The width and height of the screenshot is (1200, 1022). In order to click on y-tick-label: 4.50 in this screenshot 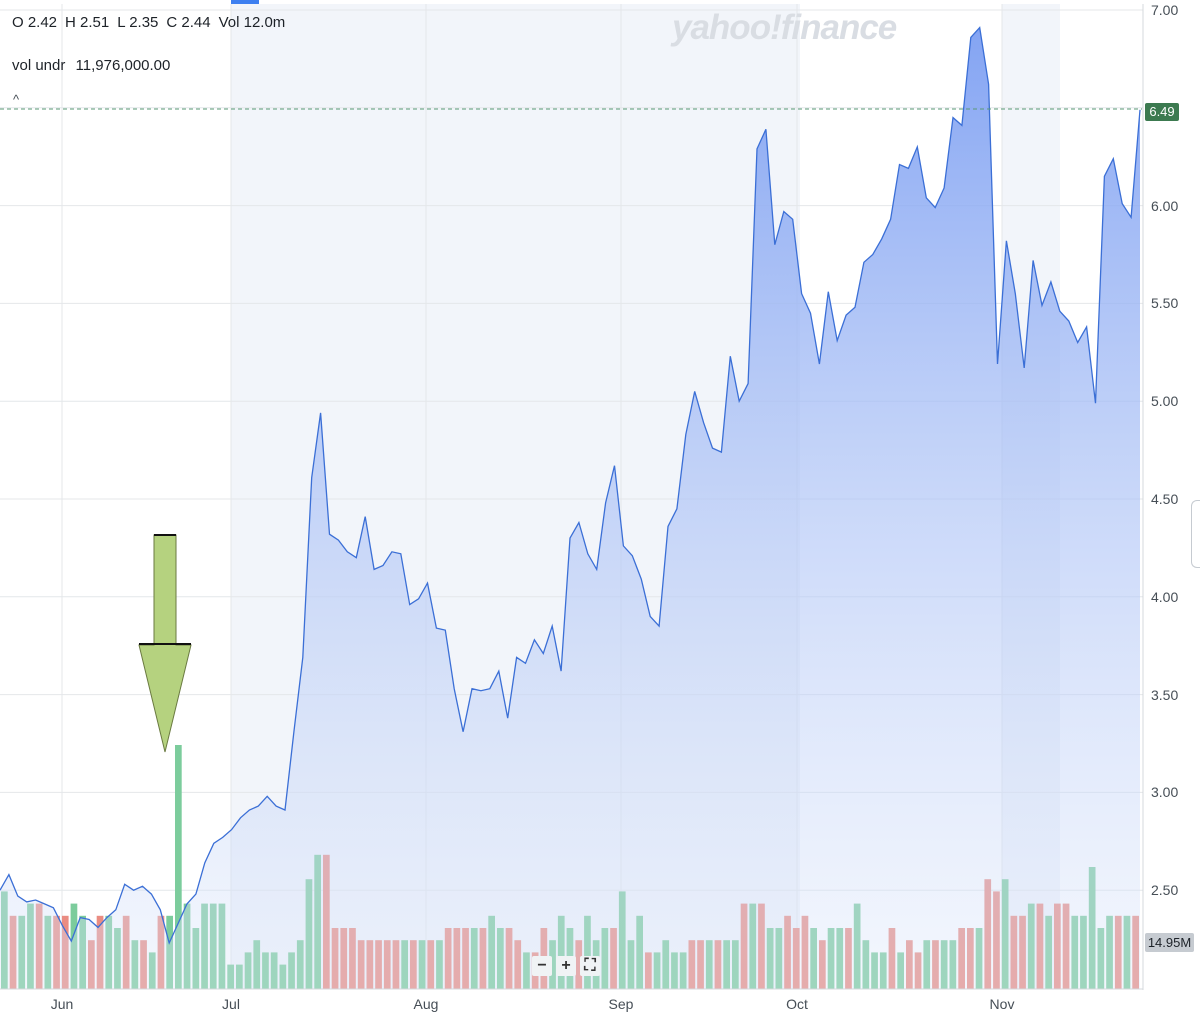, I will do `click(1165, 499)`.